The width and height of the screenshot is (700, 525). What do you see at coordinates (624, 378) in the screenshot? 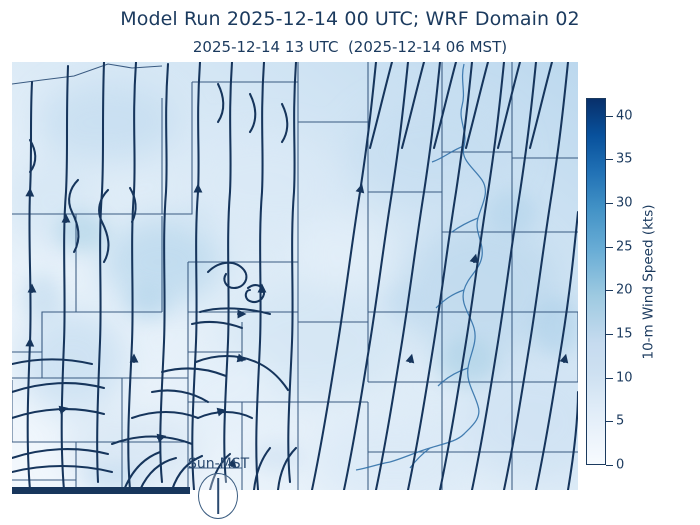
I see `colorbar-tick-label: 10` at bounding box center [624, 378].